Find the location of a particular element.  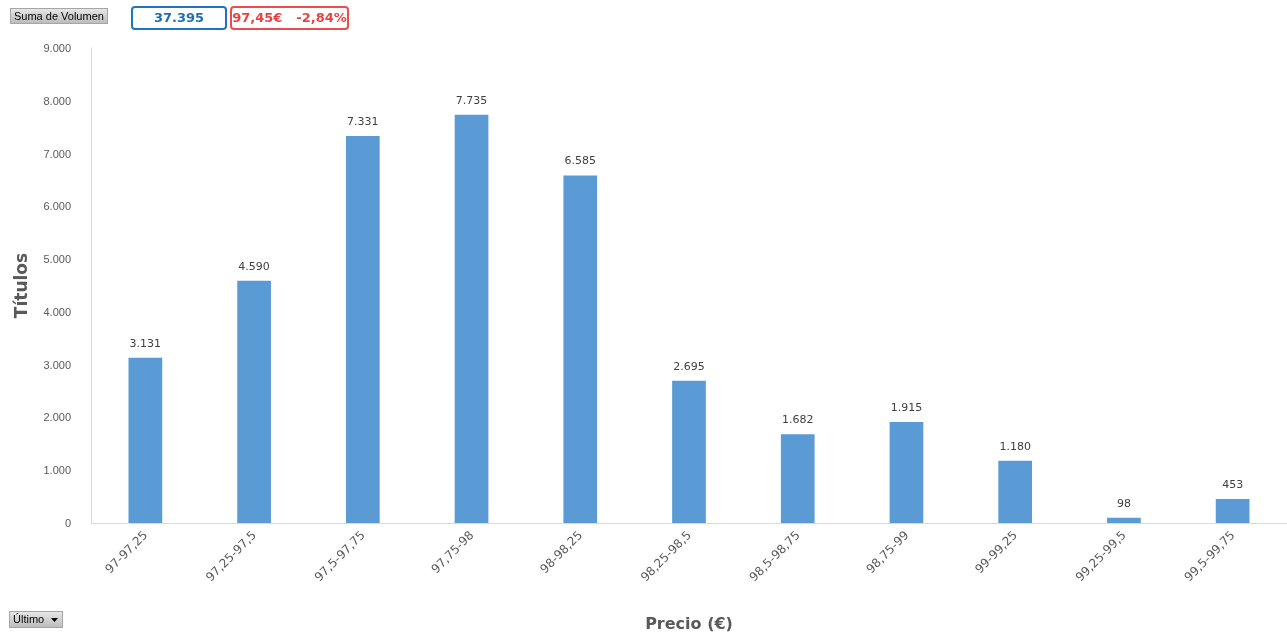

data-label: 7.331 is located at coordinates (363, 122).